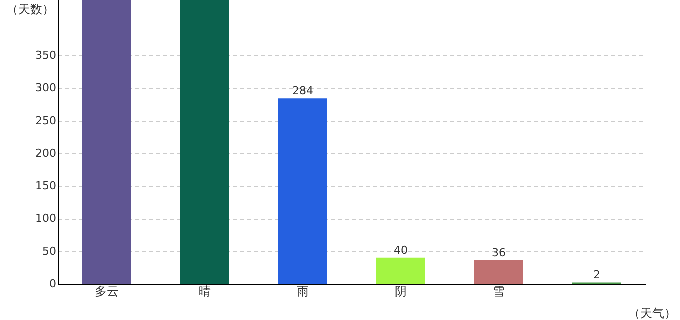  Describe the element at coordinates (597, 275) in the screenshot. I see `data-label: 2` at that location.